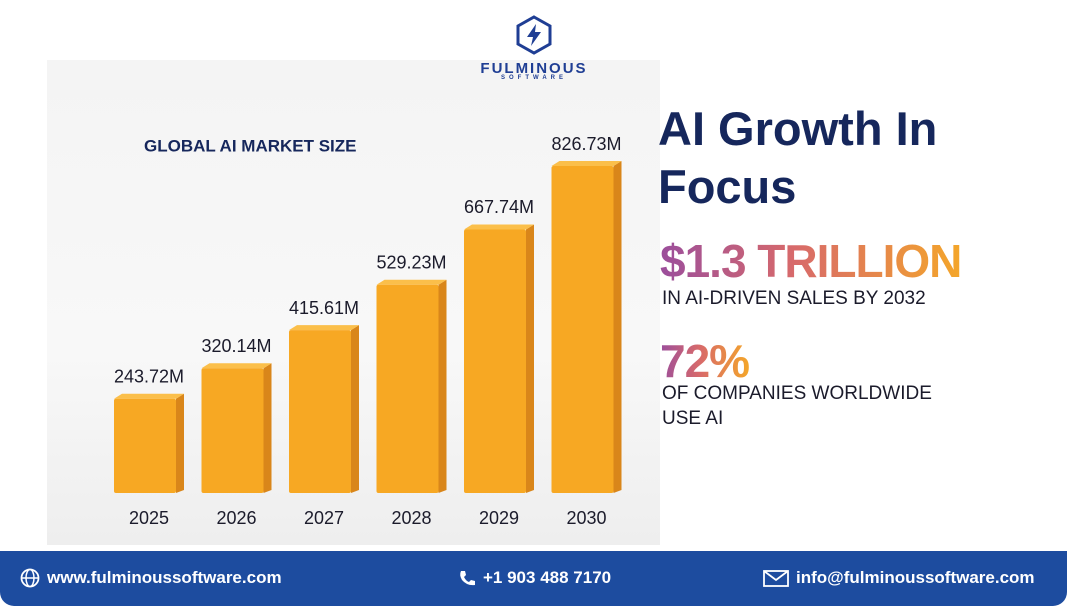 Image resolution: width=1067 pixels, height=606 pixels. Describe the element at coordinates (324, 308) in the screenshot. I see `value-label: 415.61M` at that location.